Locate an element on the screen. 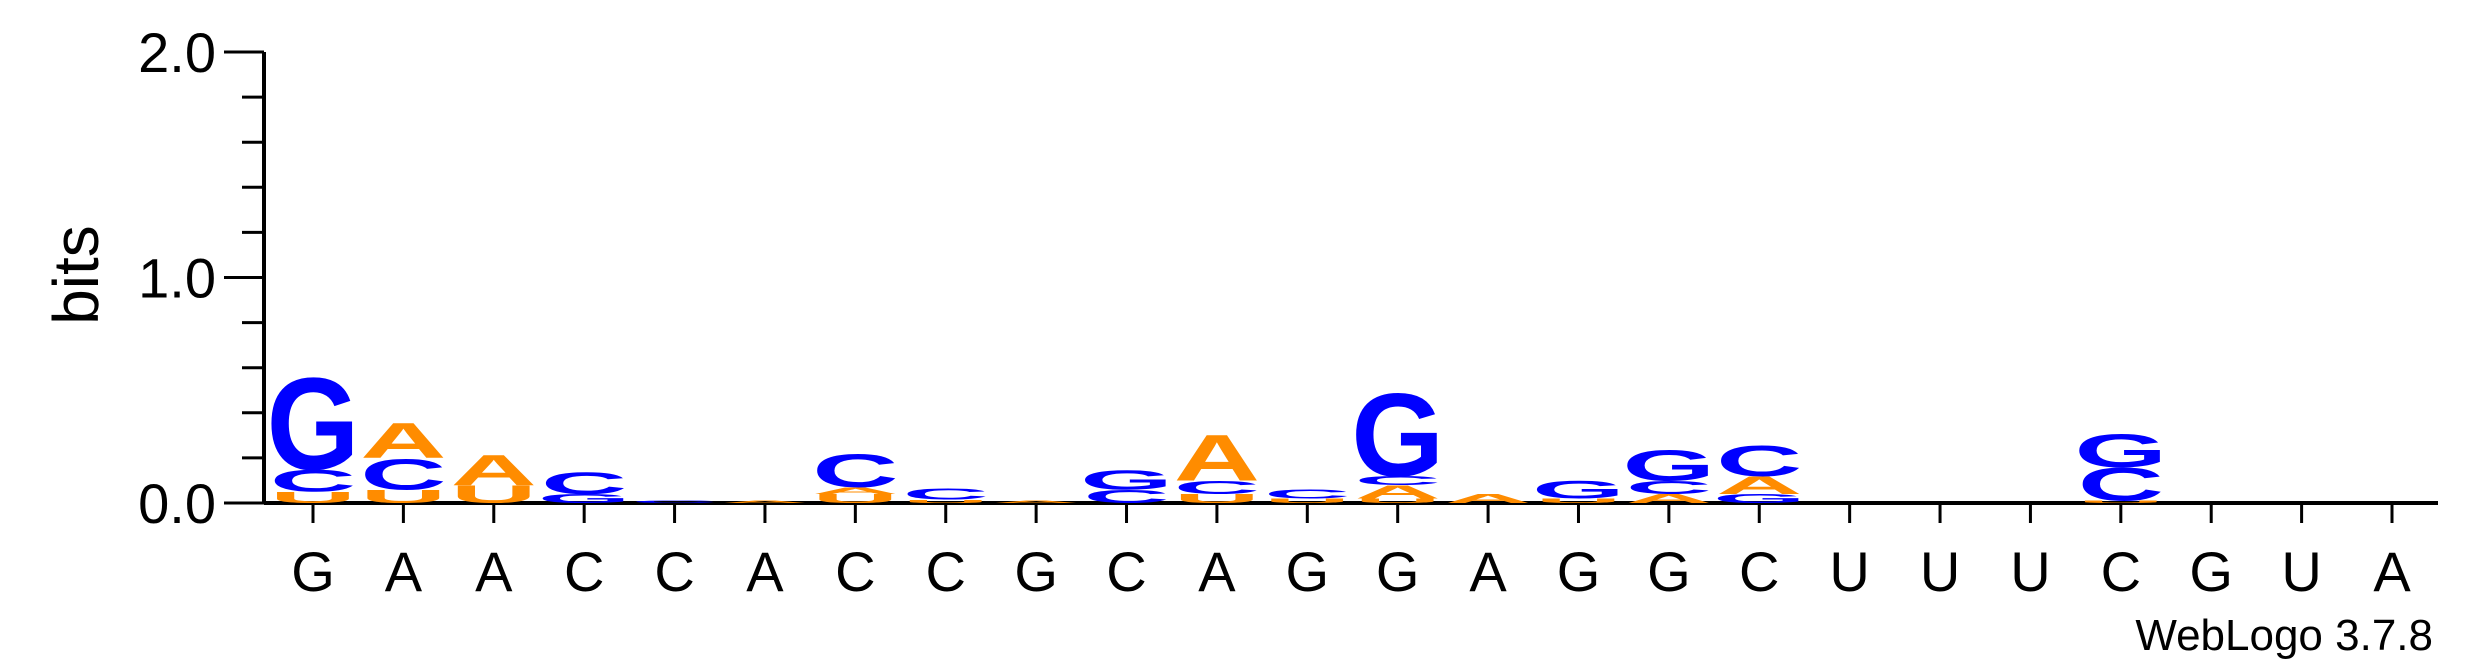 The height and width of the screenshot is (667, 2475). y-axis-title: bits is located at coordinates (76, 275).